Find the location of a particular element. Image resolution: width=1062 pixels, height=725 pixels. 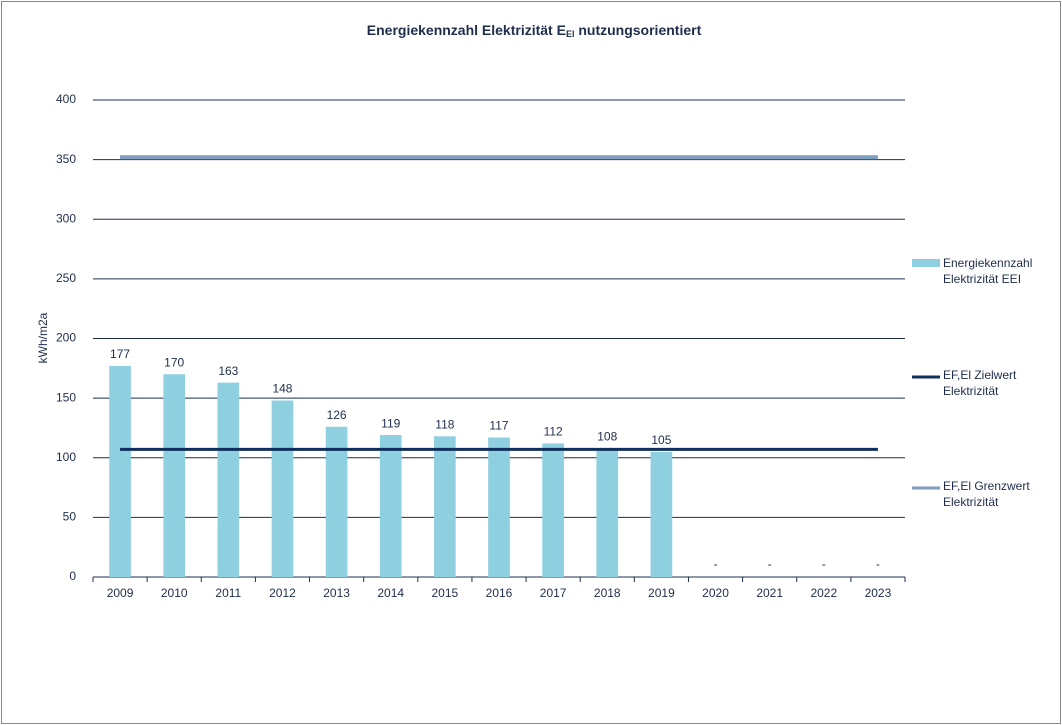

data-label: 170 is located at coordinates (174, 362).